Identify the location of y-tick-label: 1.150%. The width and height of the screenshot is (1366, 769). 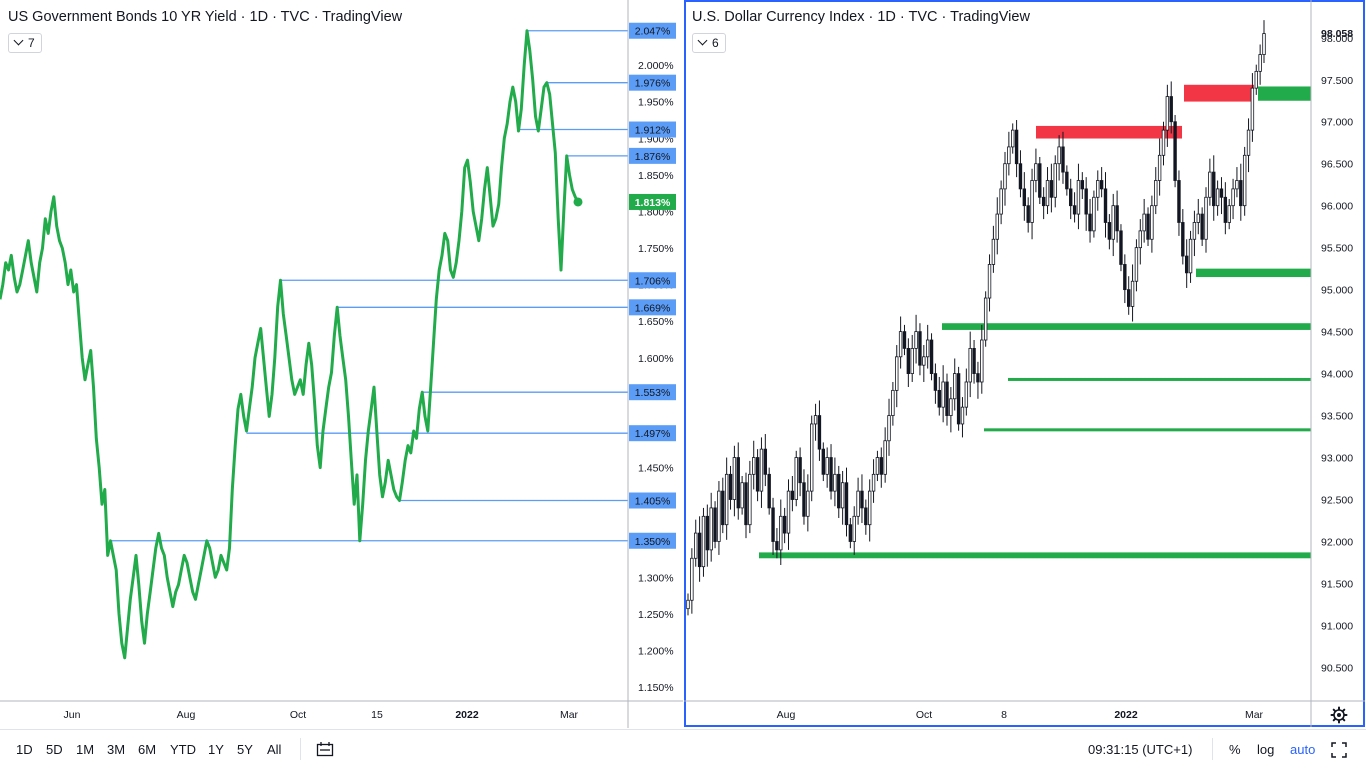
(656, 688).